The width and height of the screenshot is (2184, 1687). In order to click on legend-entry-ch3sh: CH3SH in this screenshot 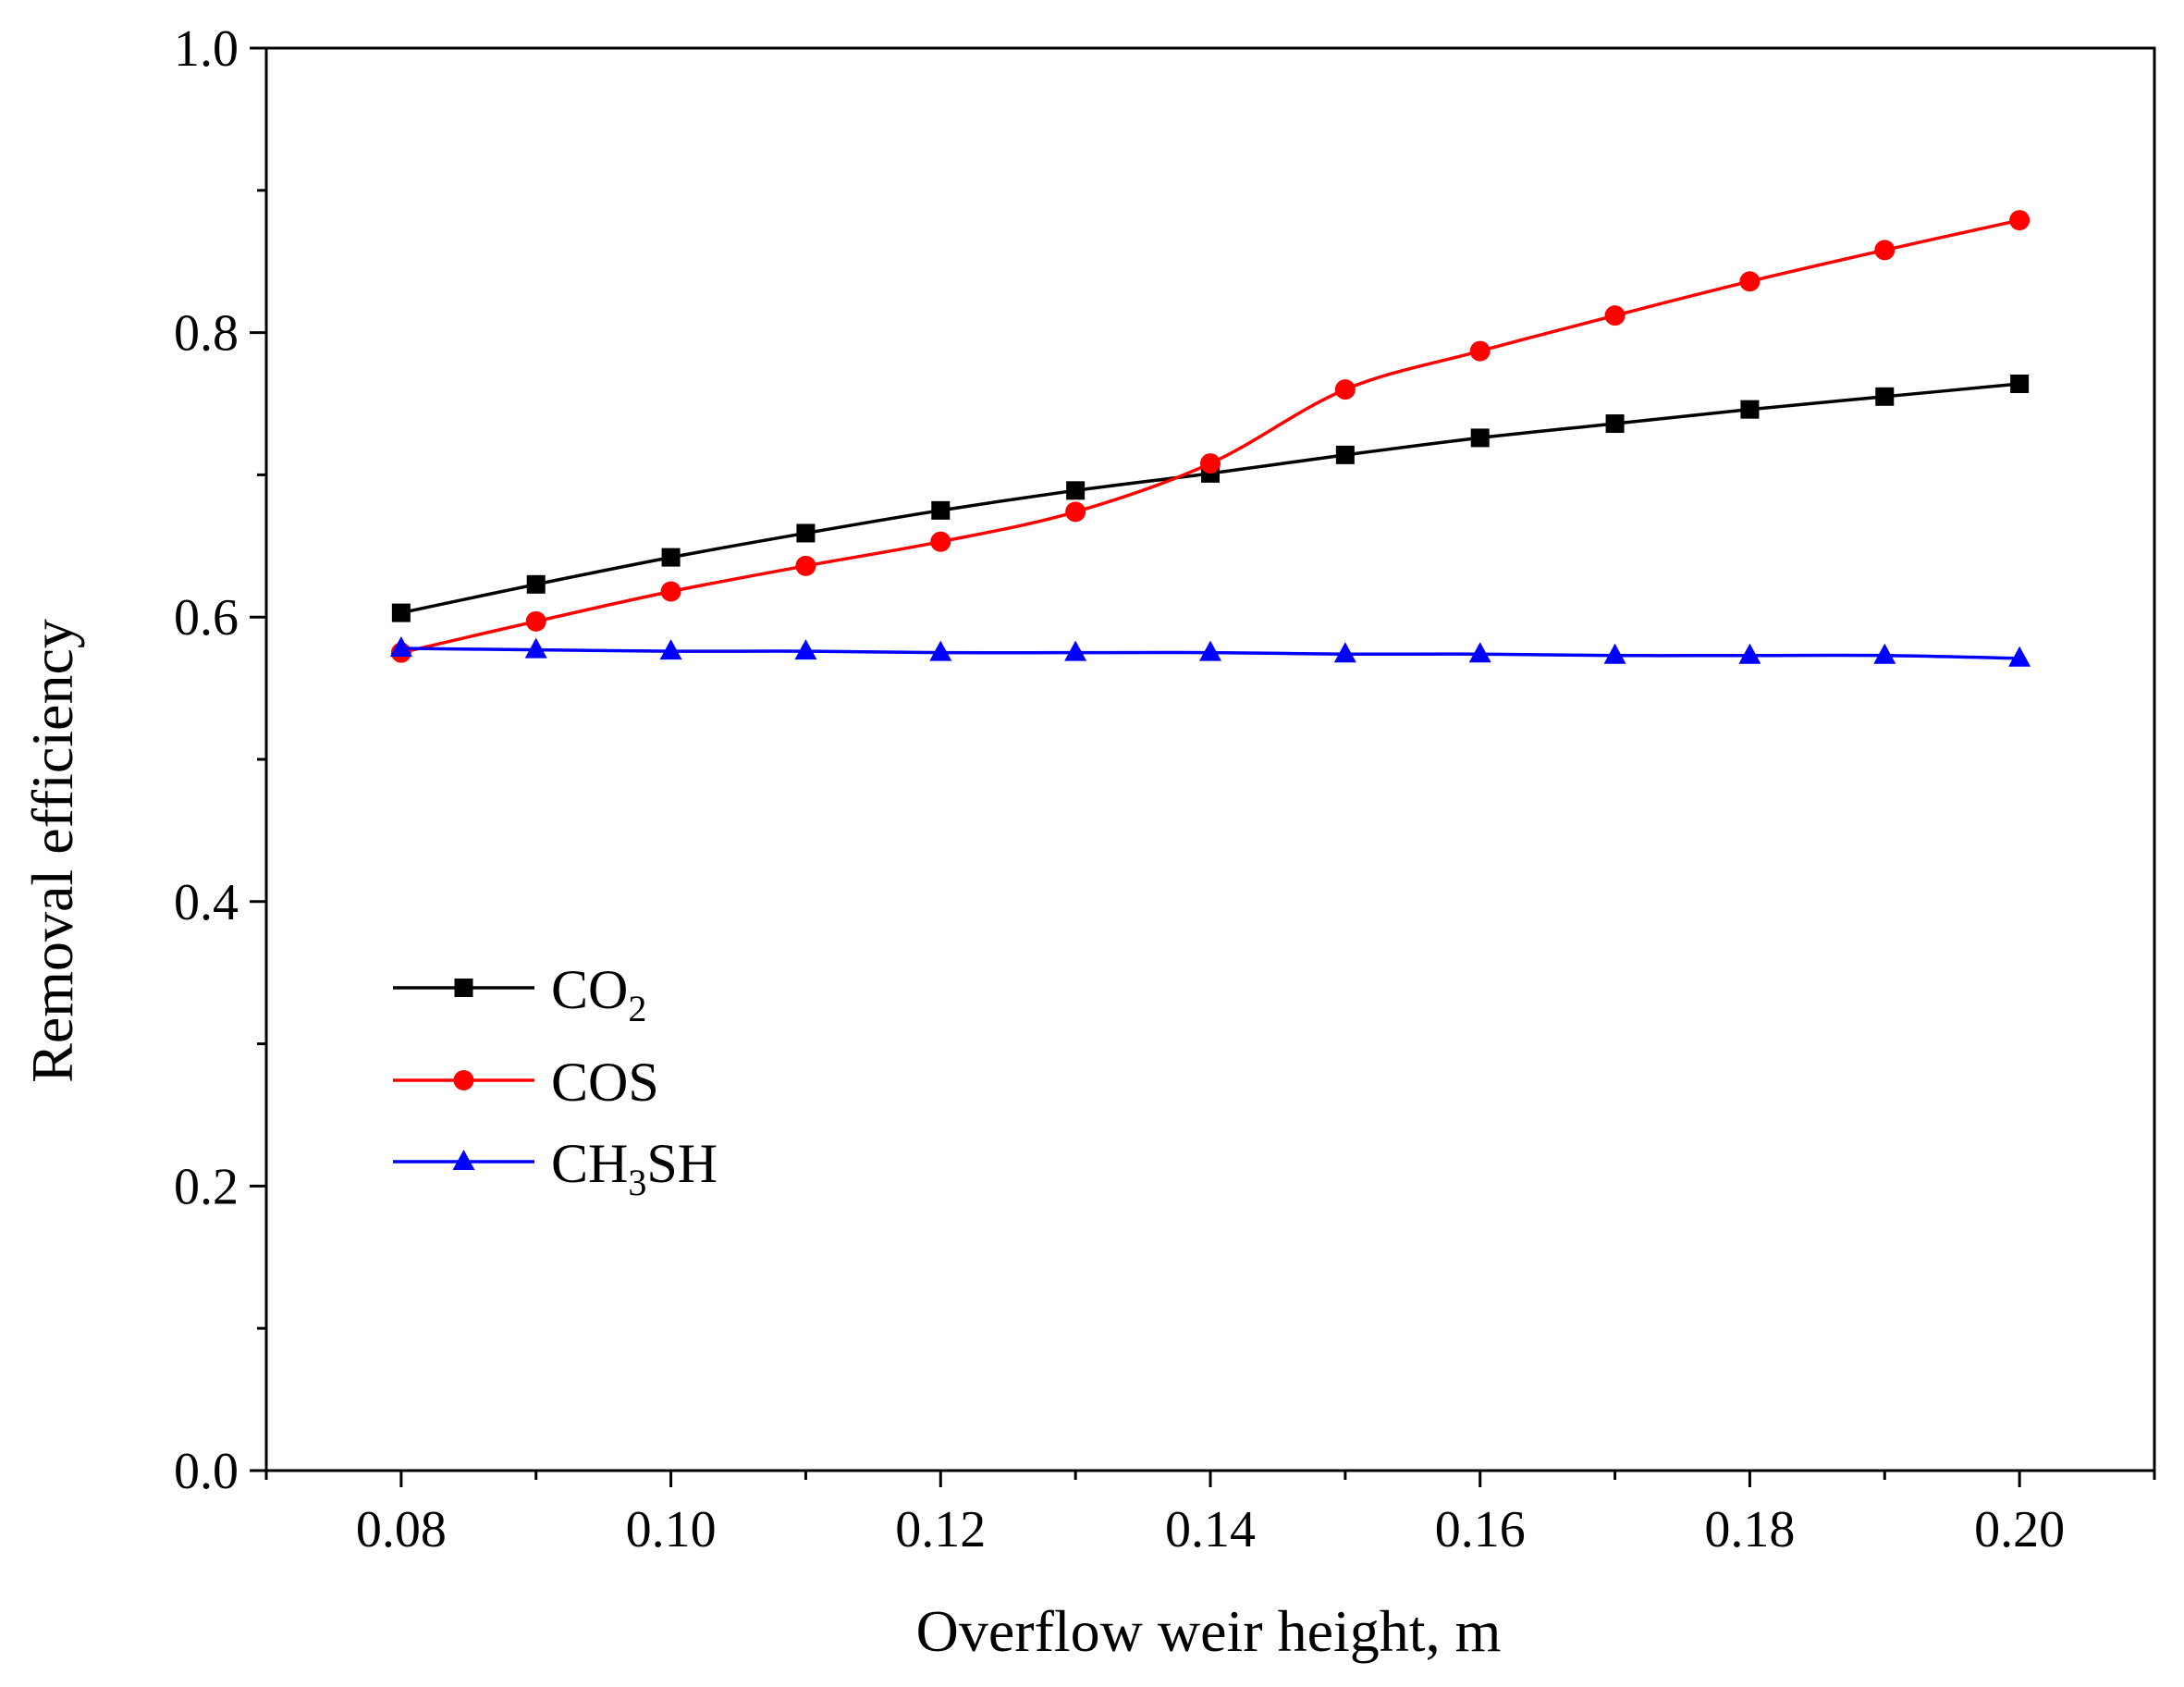, I will do `click(555, 1168)`.